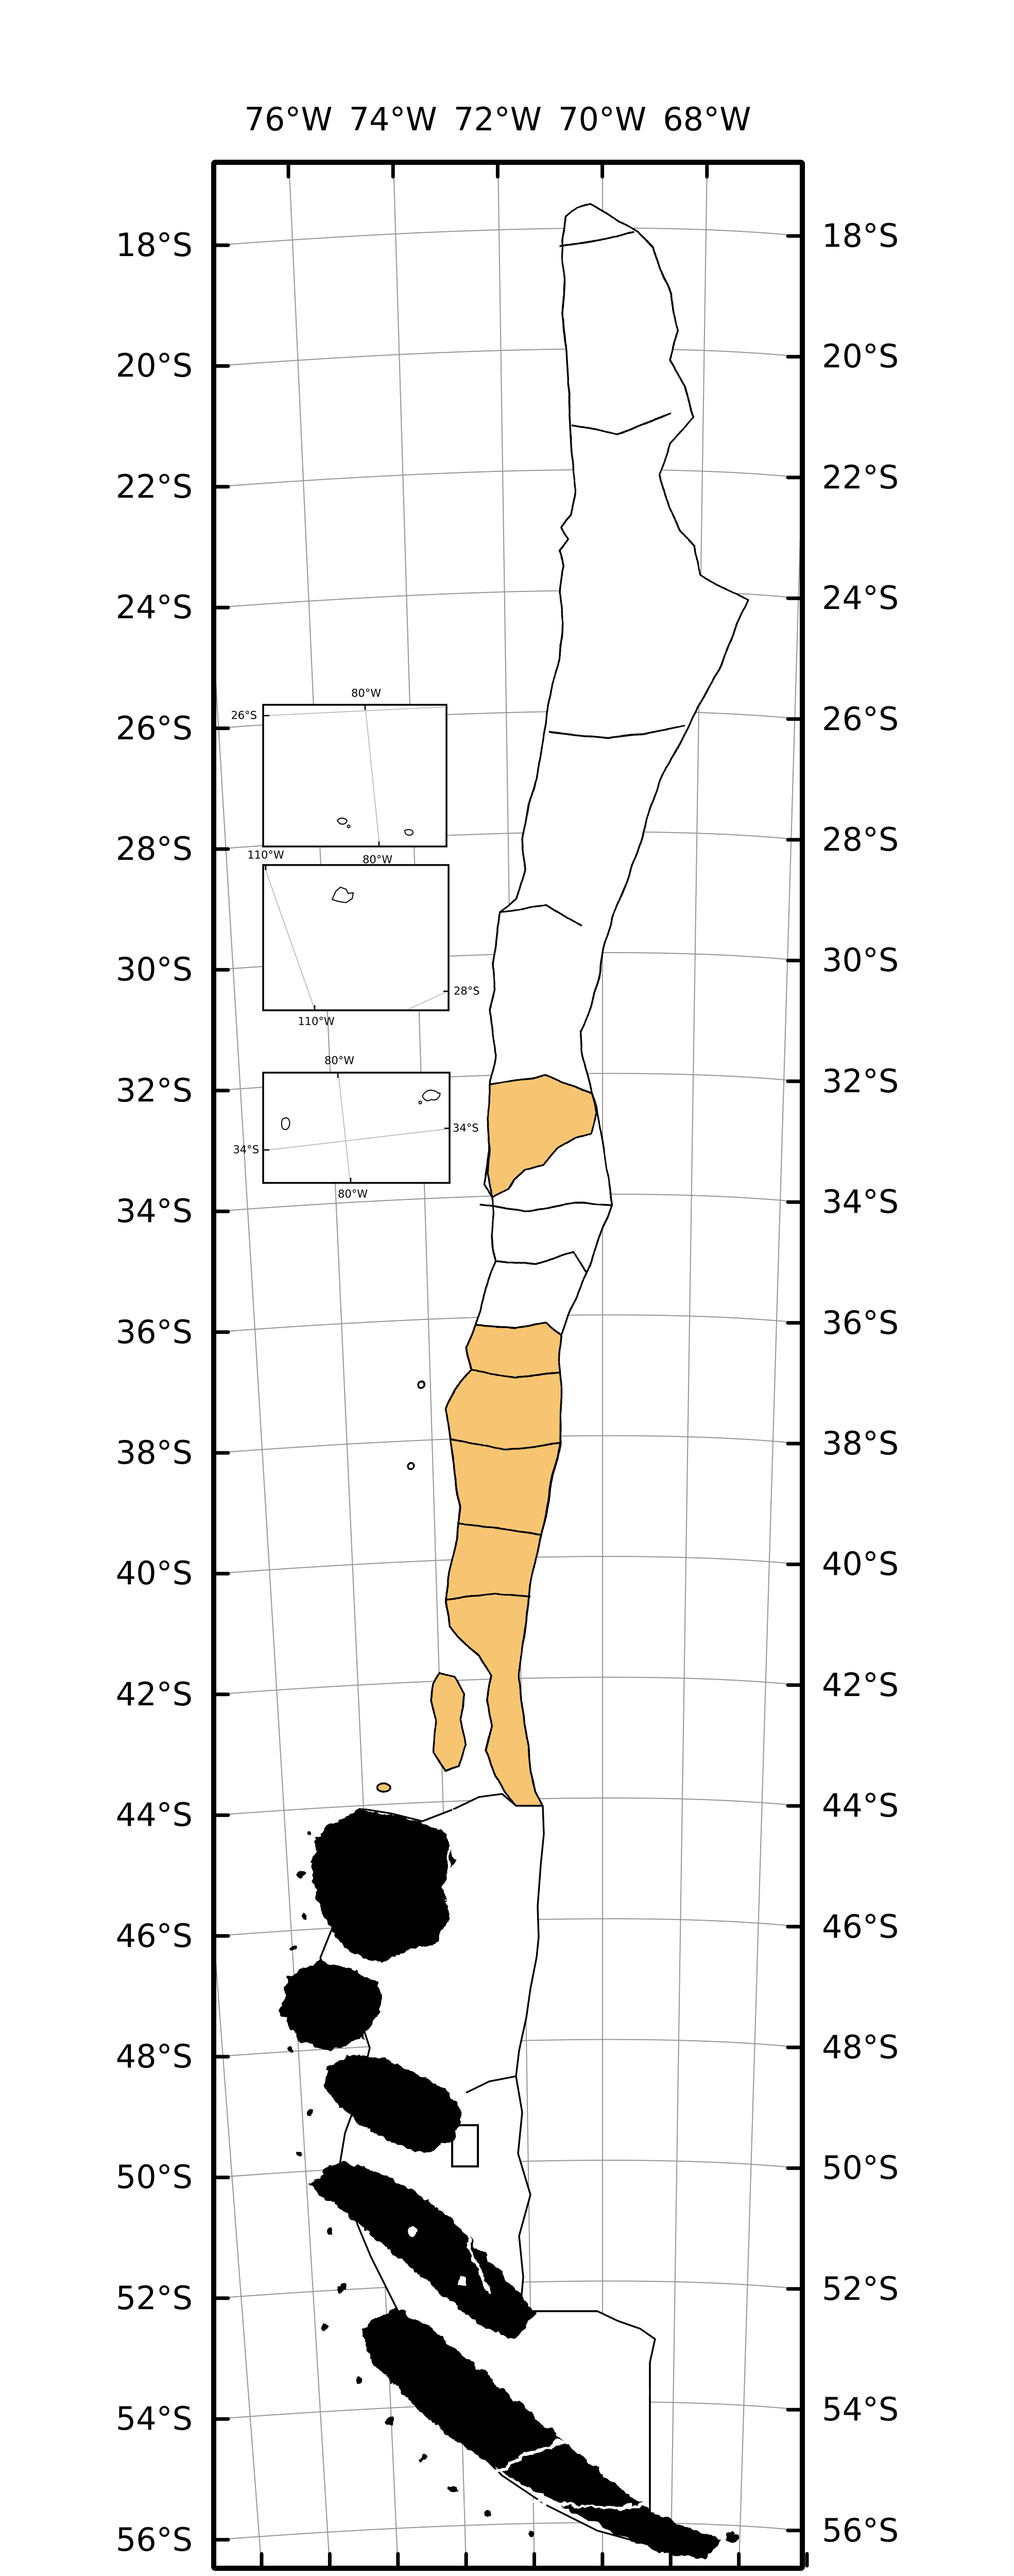 The image size is (1014, 2576). What do you see at coordinates (154, 2056) in the screenshot?
I see `lat-label-left: 48°S` at bounding box center [154, 2056].